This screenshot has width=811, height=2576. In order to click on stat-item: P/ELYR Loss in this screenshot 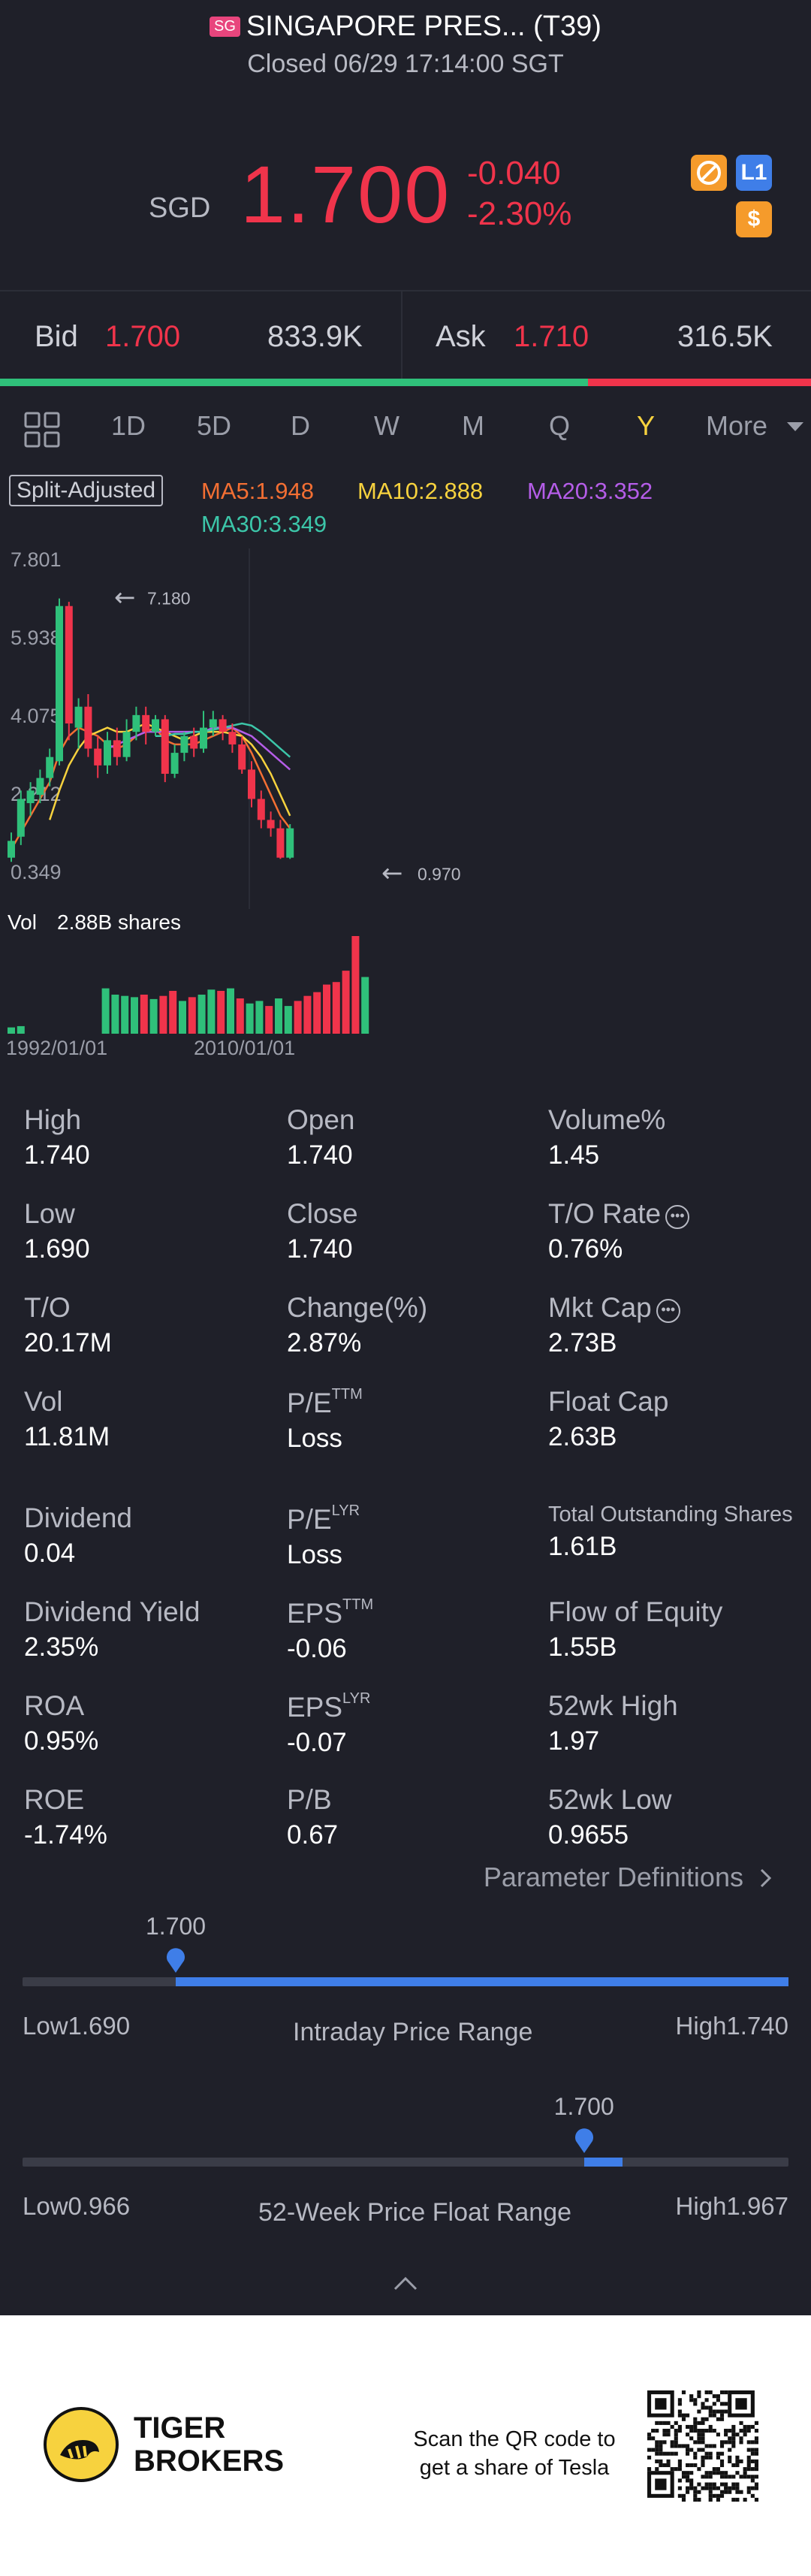, I will do `click(323, 1536)`.